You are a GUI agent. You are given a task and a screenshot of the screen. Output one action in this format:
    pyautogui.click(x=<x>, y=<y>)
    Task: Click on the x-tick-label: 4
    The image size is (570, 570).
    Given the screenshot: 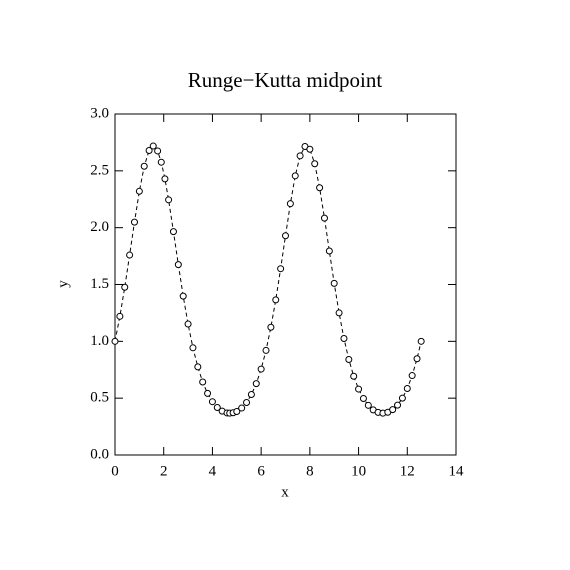 What is the action you would take?
    pyautogui.click(x=213, y=471)
    